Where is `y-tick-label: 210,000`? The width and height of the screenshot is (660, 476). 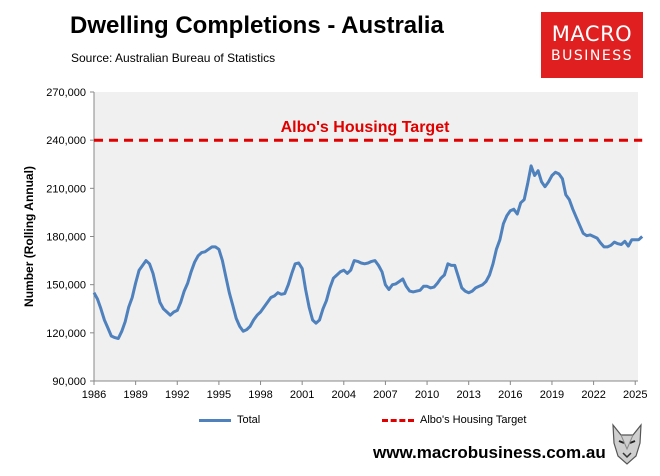
y-tick-label: 210,000 is located at coordinates (66, 189).